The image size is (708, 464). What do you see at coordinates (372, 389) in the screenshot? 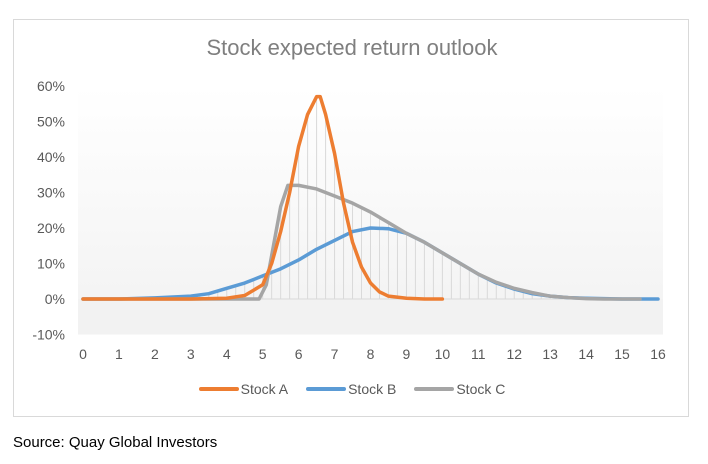
I see `legend-label: Stock B` at bounding box center [372, 389].